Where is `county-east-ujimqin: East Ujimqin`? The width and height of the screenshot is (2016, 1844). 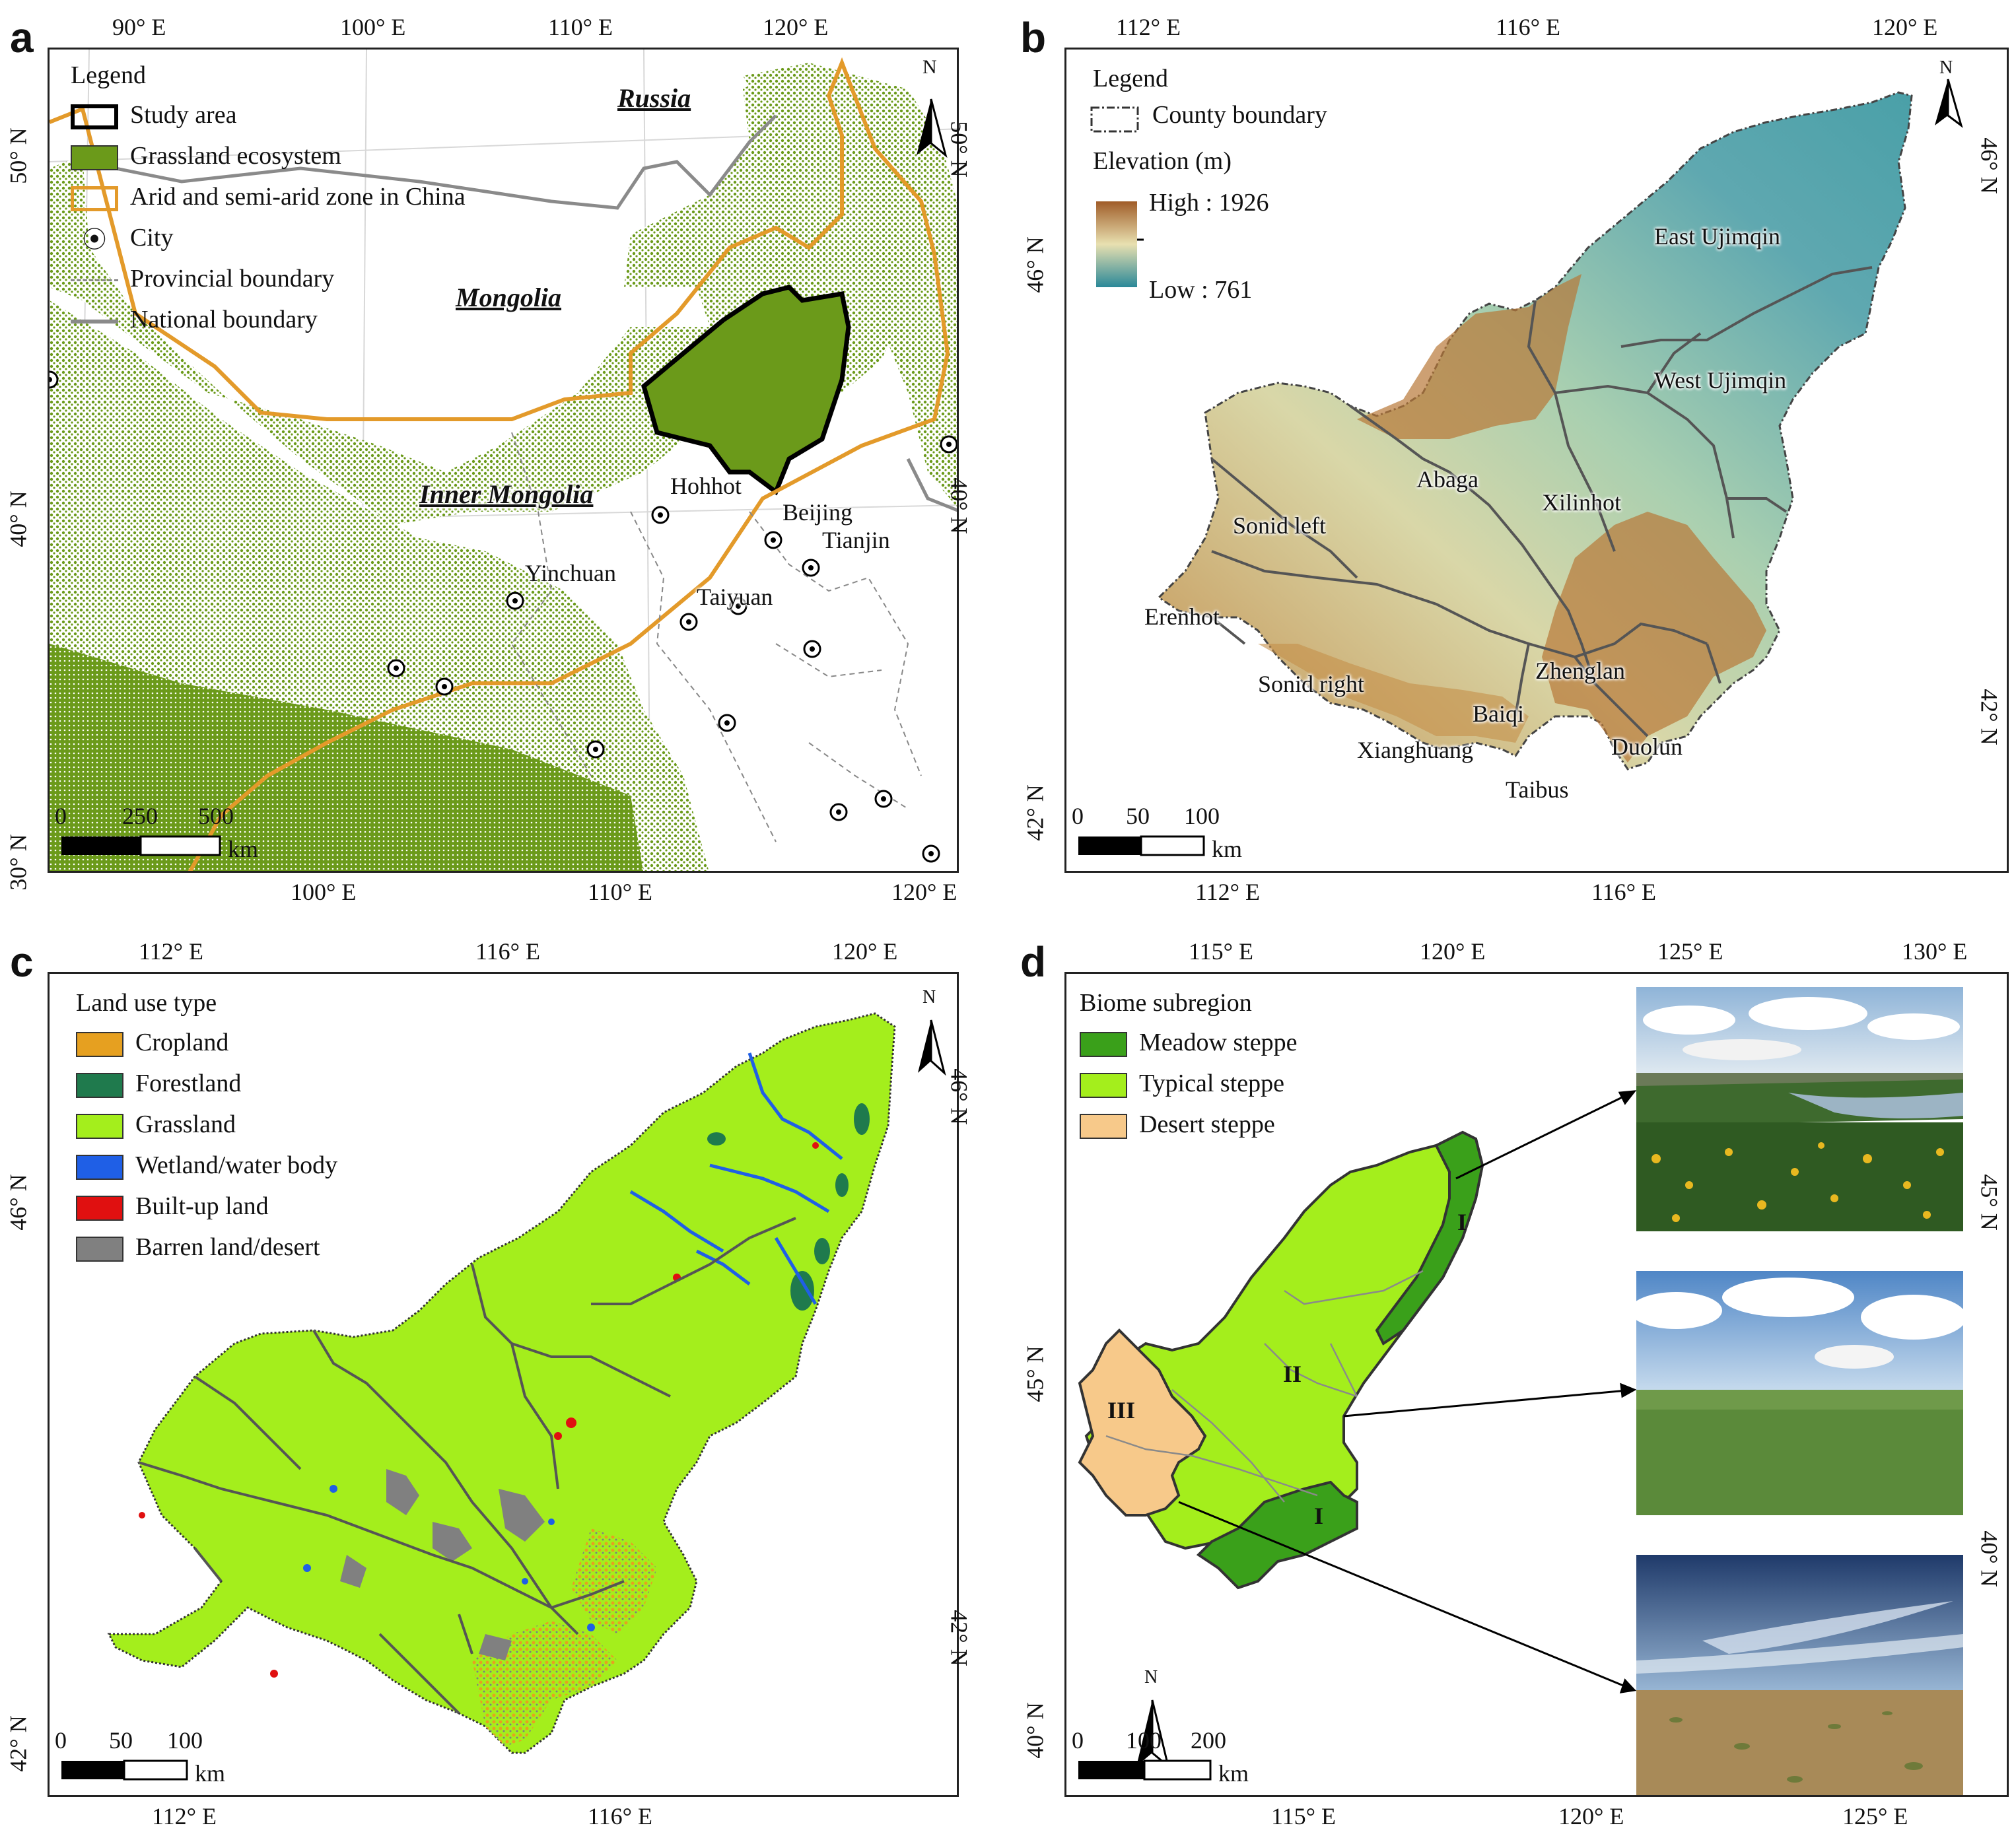 county-east-ujimqin: East Ujimqin is located at coordinates (1717, 236).